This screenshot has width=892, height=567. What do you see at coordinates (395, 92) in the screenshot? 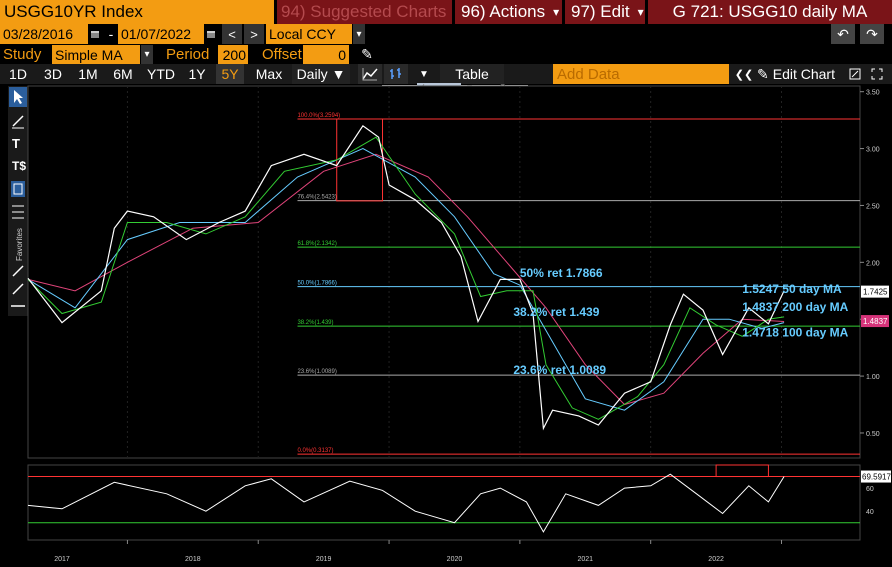
I see `track-tool: + Track` at bounding box center [395, 92].